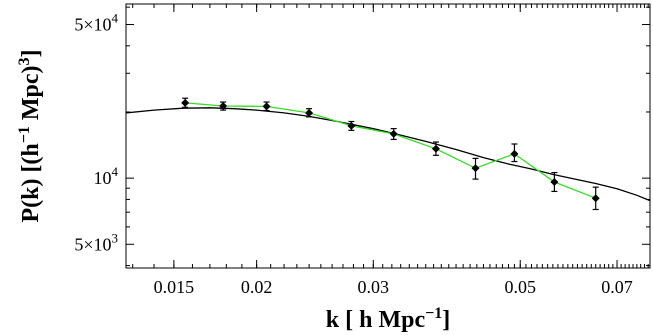  I want to click on y-tick-mantissa: 10, so click(103, 178).